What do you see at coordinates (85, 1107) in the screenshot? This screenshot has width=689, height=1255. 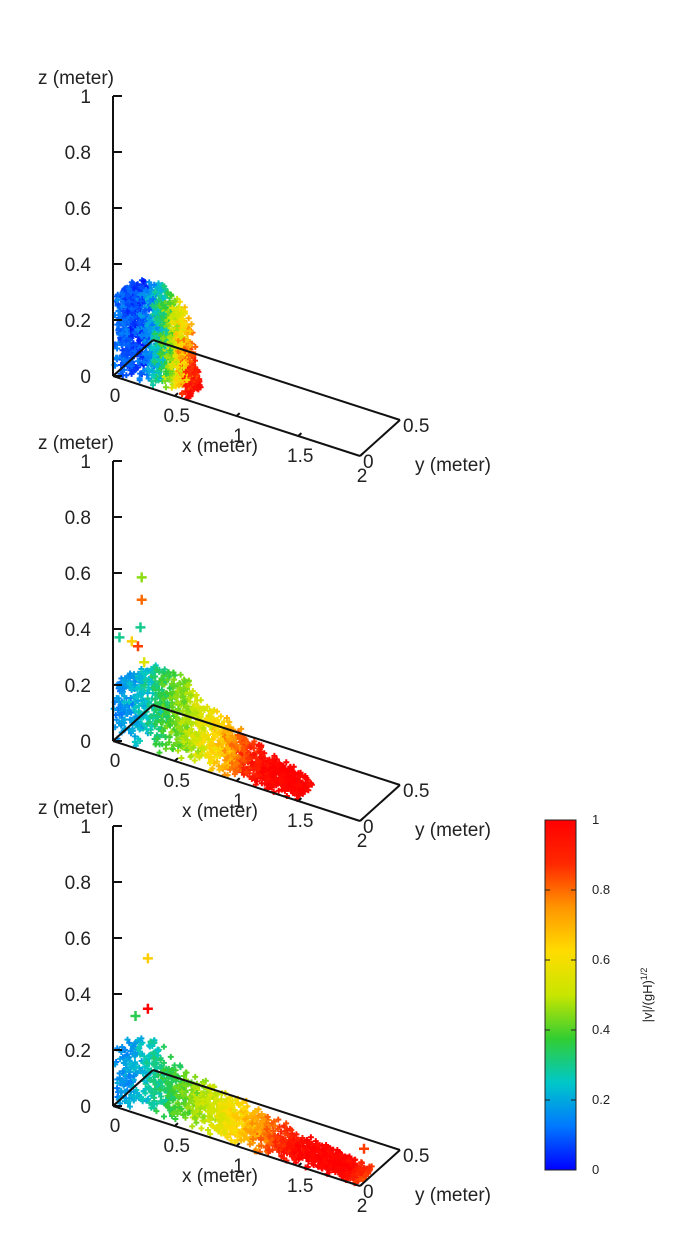 I see `z-tick-label: 0` at bounding box center [85, 1107].